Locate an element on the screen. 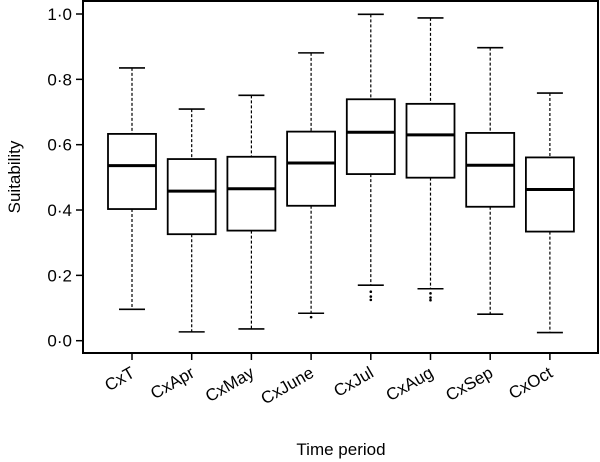 This screenshot has width=600, height=462. y-tick-label: 0·4 is located at coordinates (59, 210).